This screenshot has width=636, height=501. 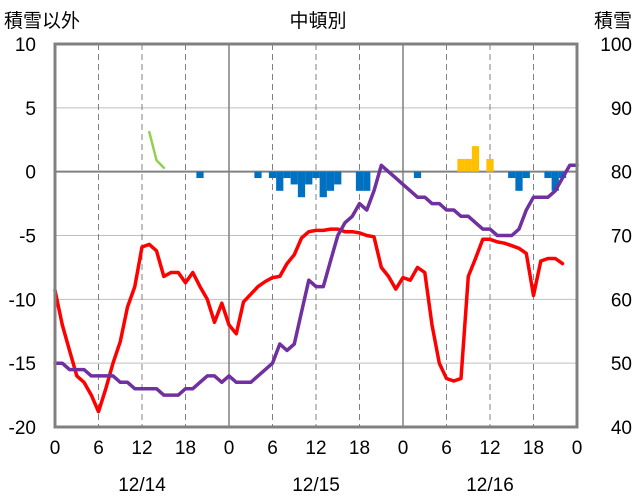 I want to click on day-label: 12/14, so click(x=142, y=485).